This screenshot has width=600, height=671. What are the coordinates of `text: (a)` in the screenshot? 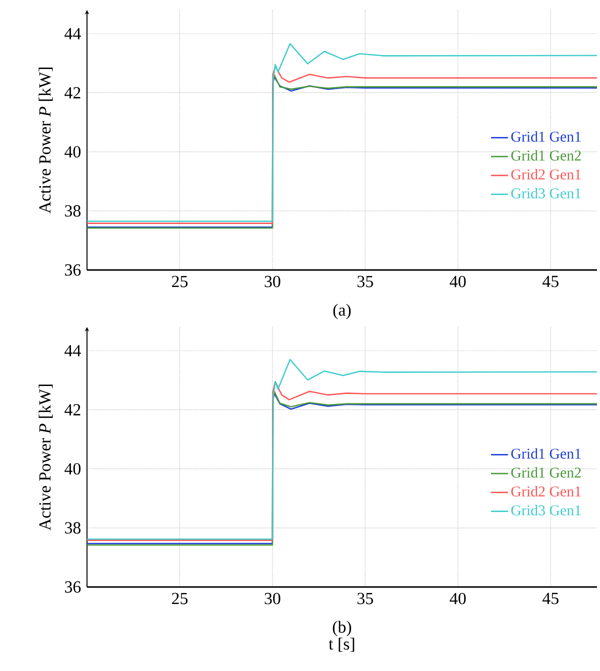 It's located at (342, 312).